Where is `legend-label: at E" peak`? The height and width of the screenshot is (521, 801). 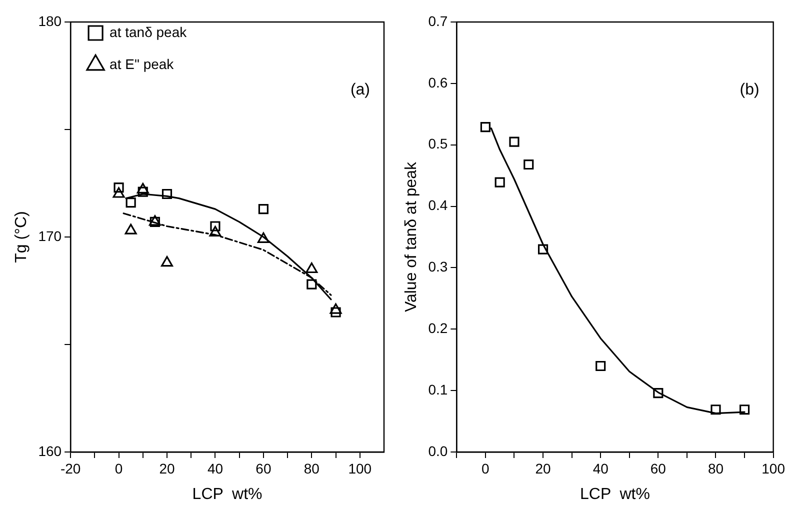 legend-label: at E" peak is located at coordinates (142, 64).